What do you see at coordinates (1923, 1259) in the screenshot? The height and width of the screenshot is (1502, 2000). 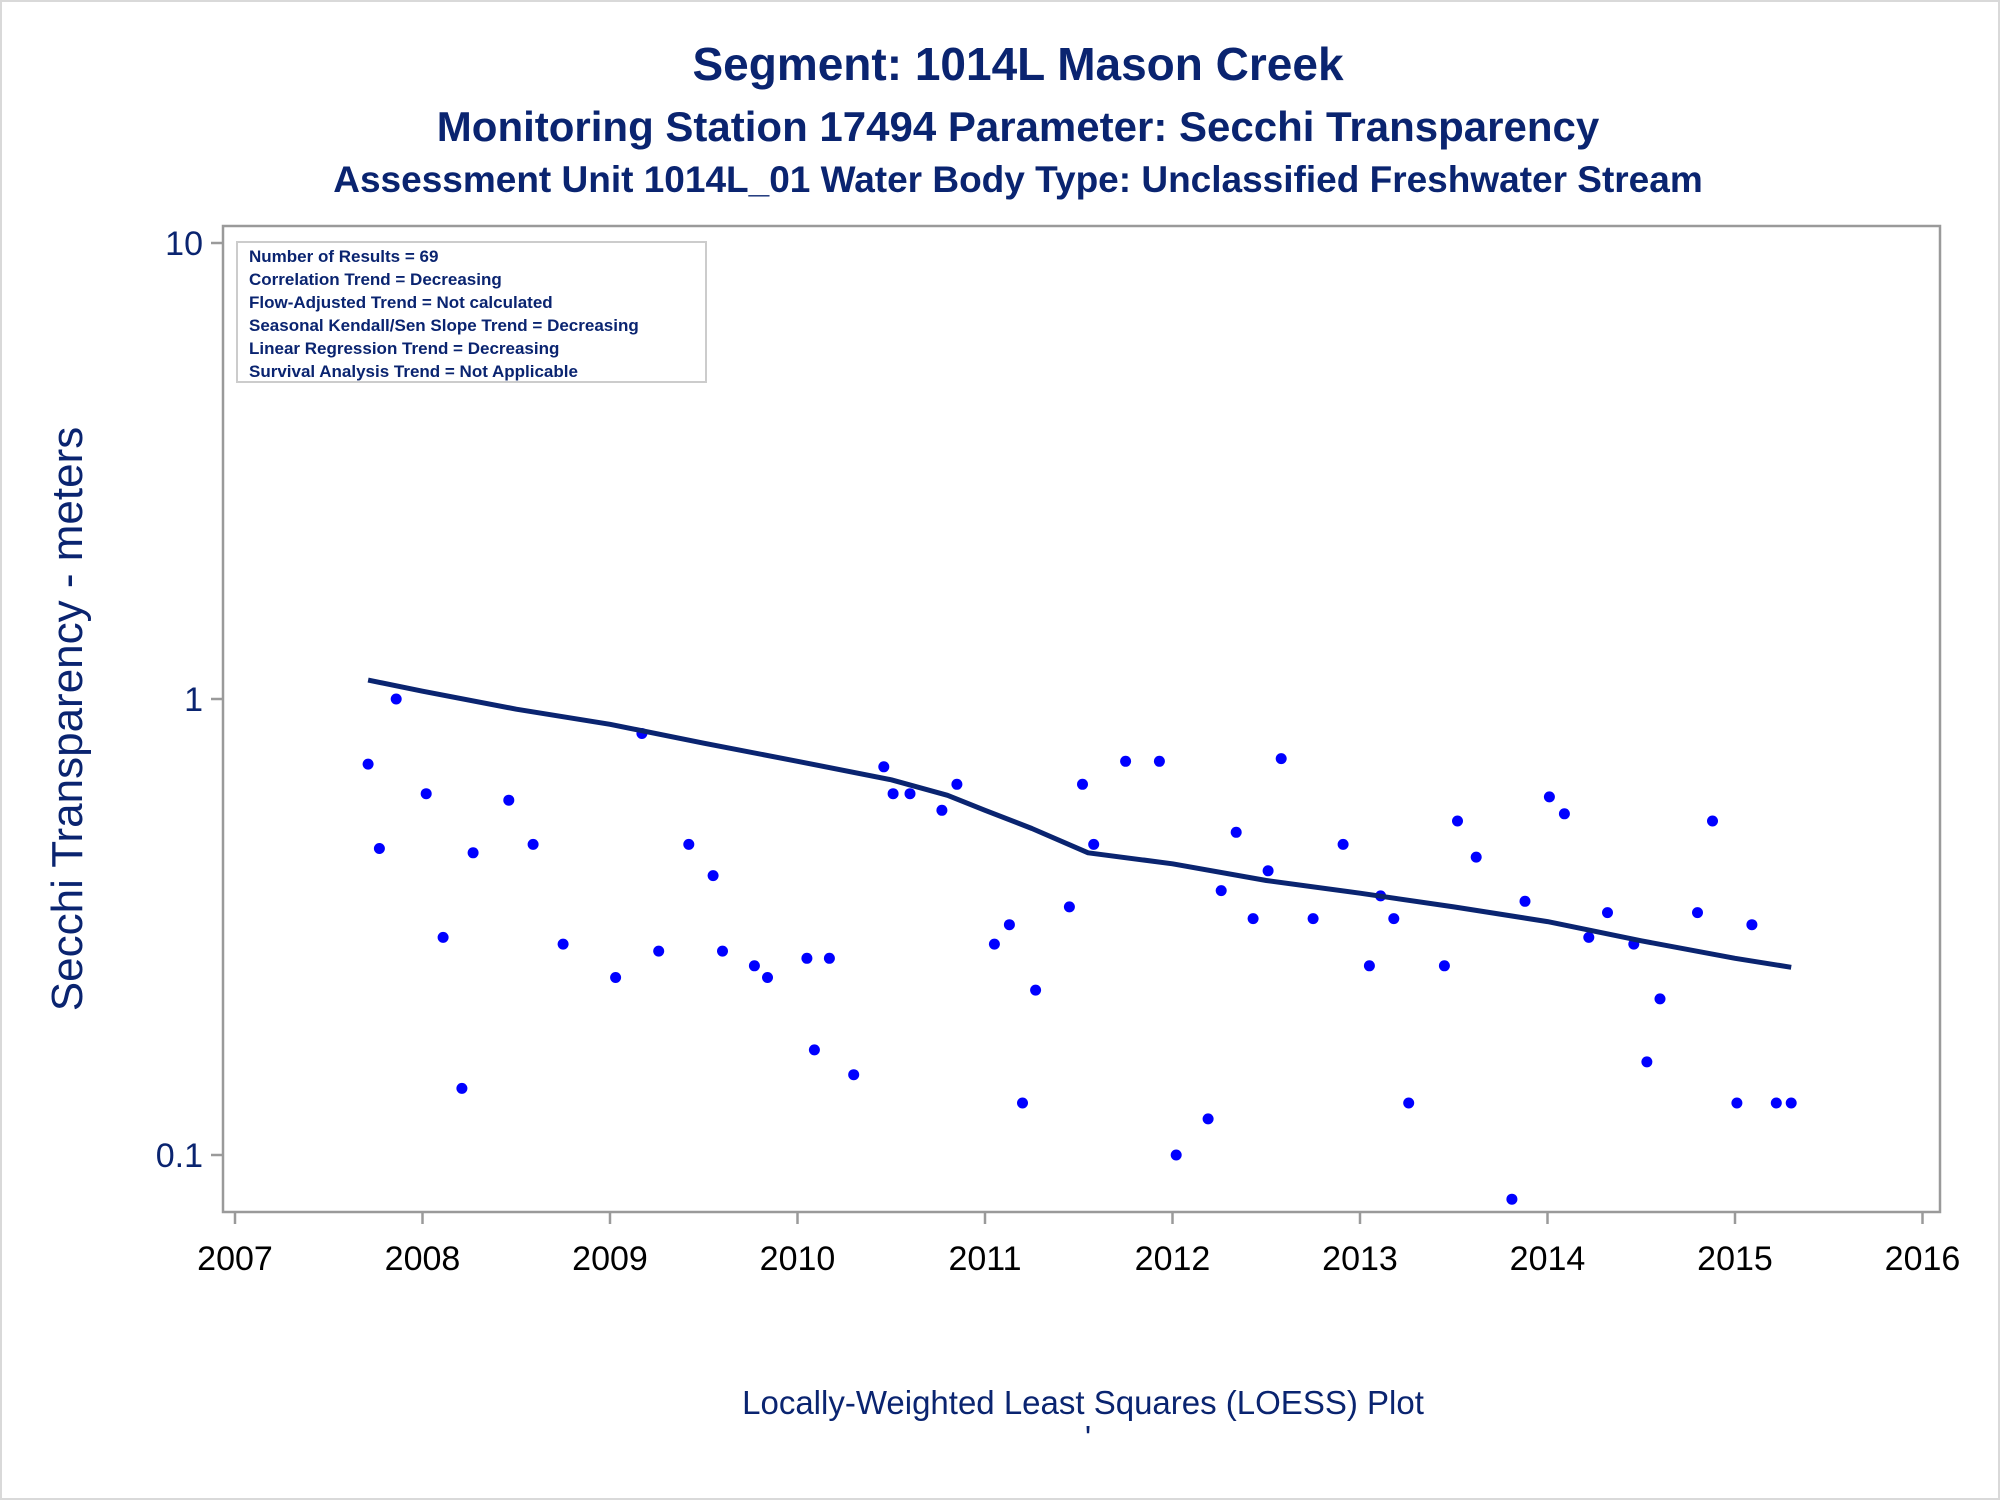 I see `x-tick-label: 2016` at bounding box center [1923, 1259].